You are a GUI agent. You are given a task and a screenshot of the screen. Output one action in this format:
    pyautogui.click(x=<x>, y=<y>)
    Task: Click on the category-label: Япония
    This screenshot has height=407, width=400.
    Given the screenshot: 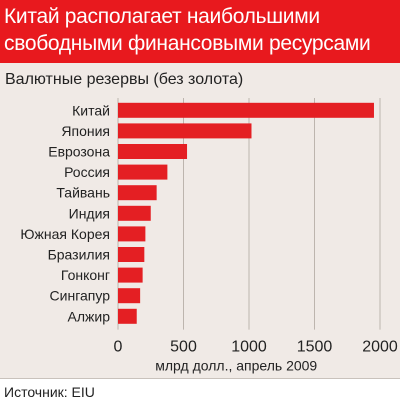 What is the action you would take?
    pyautogui.click(x=85, y=131)
    